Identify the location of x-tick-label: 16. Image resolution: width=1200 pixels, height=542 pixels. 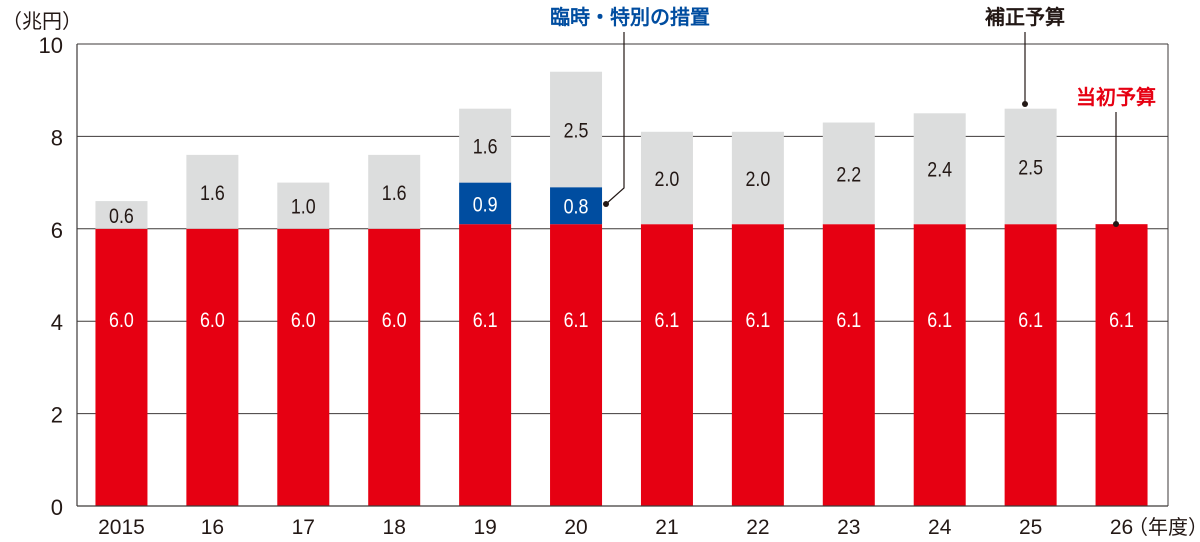
(212, 527).